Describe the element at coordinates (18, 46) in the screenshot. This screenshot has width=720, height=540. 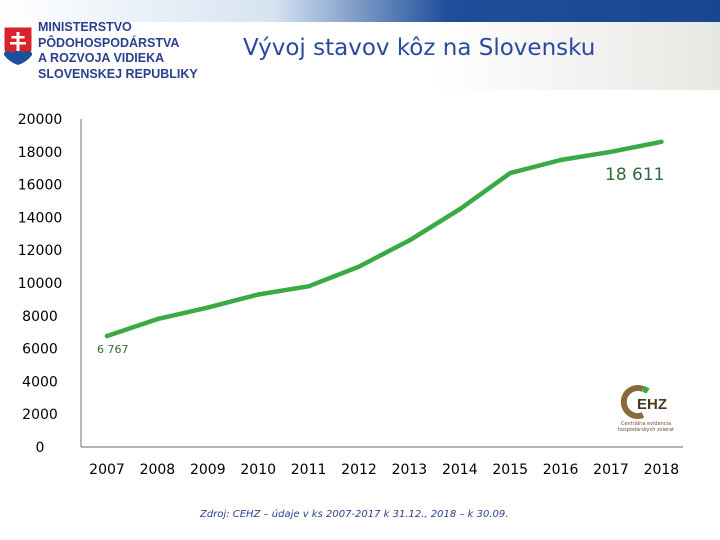
I see `slovak-crest-icon` at that location.